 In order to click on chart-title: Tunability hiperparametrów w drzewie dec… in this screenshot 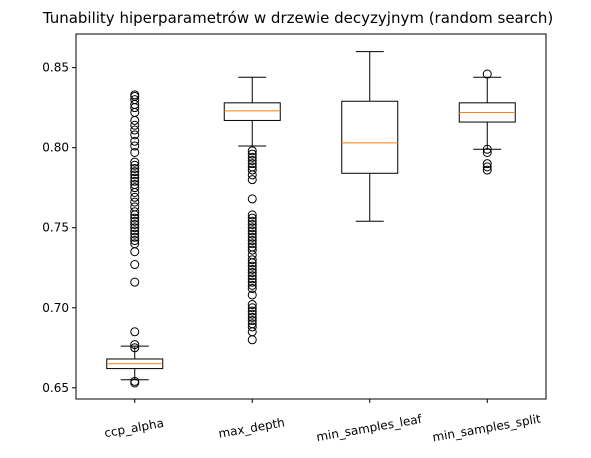, I will do `click(297, 18)`.